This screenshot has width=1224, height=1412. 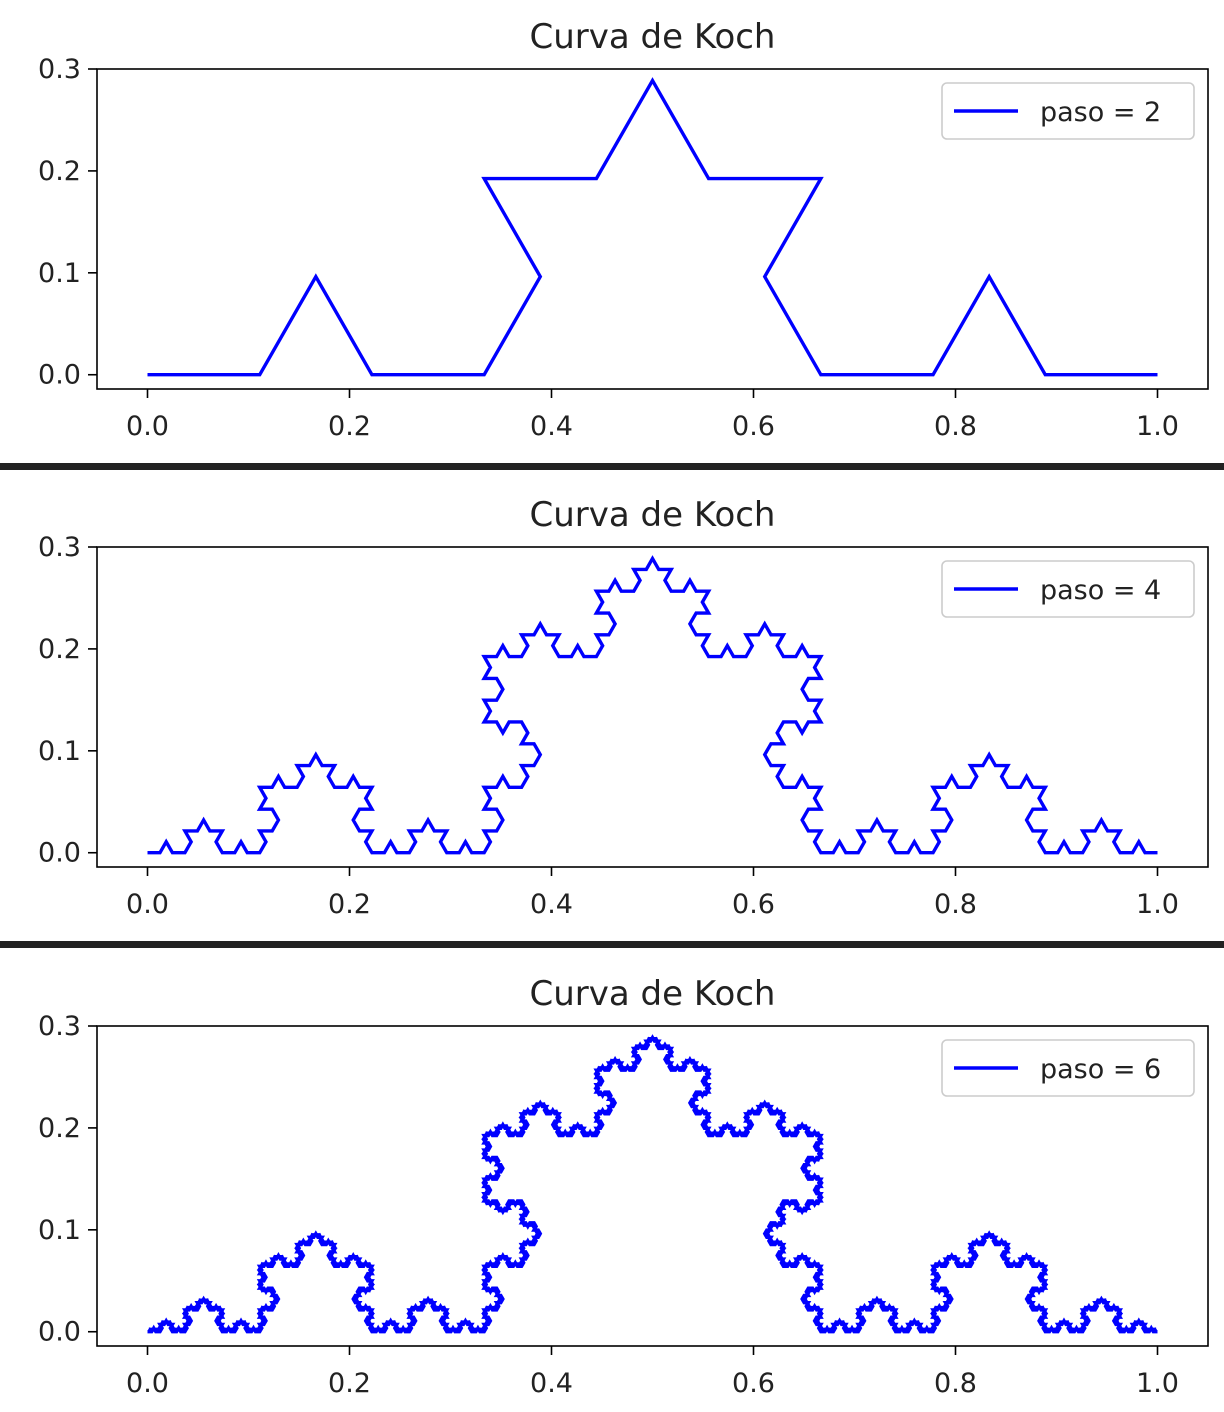 I want to click on legend: paso = 4, so click(x=1068, y=589).